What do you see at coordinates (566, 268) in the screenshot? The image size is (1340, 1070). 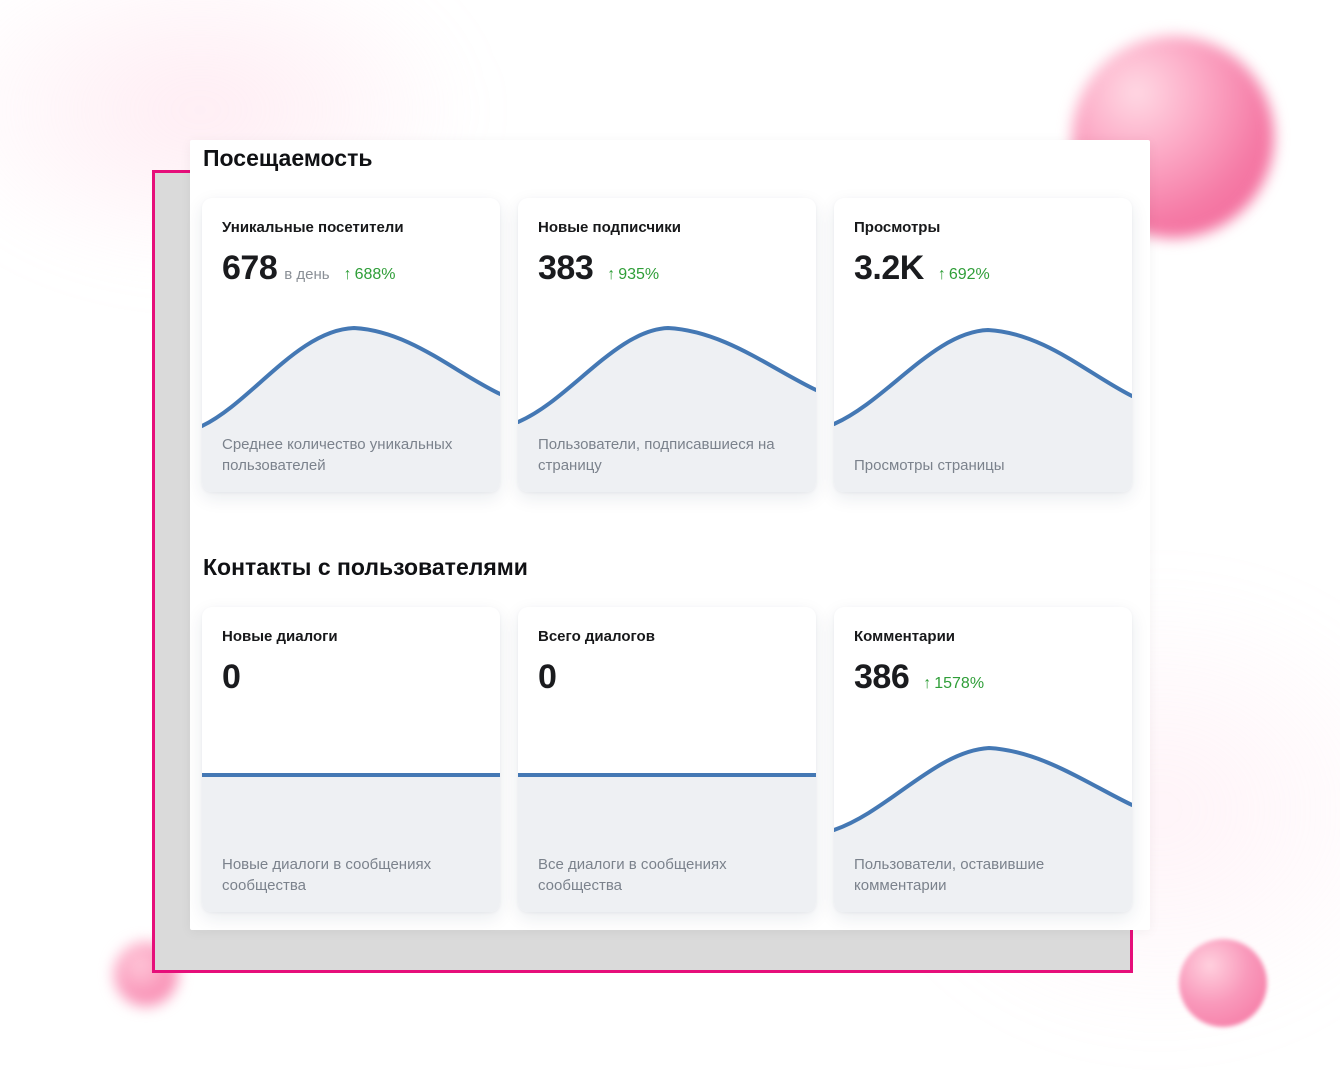 I see `stat-value: 383` at bounding box center [566, 268].